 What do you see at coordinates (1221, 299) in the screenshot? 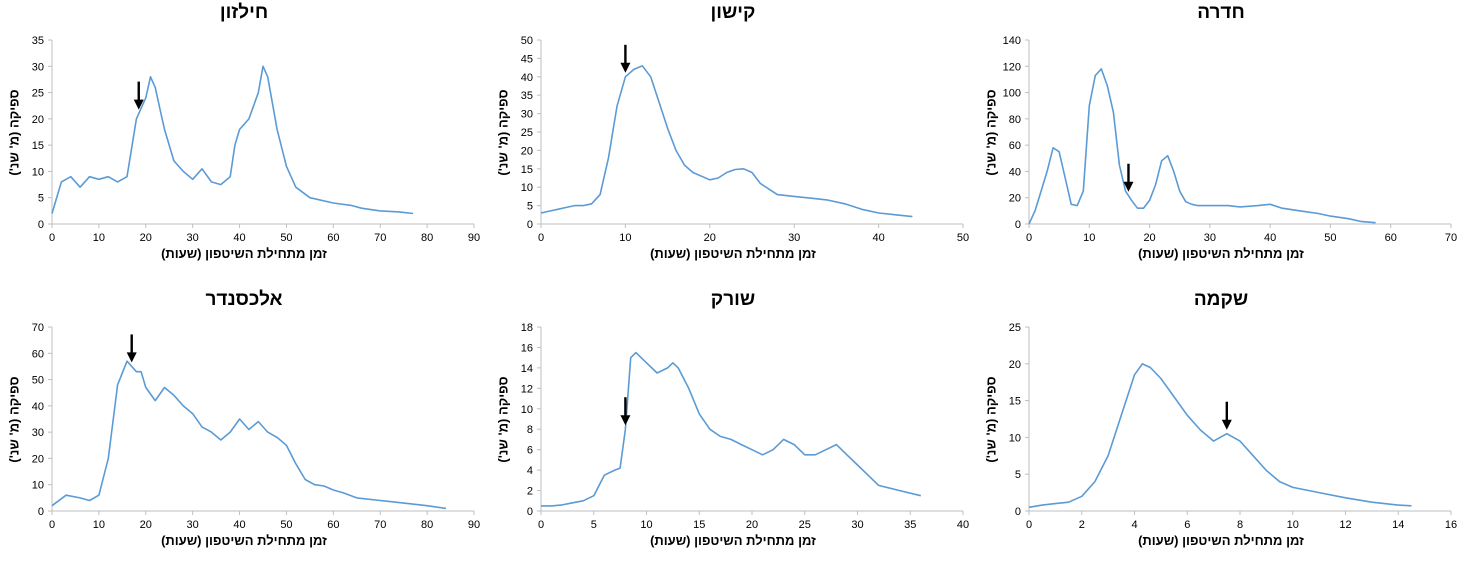
I see `chart-title: שקמה` at bounding box center [1221, 299].